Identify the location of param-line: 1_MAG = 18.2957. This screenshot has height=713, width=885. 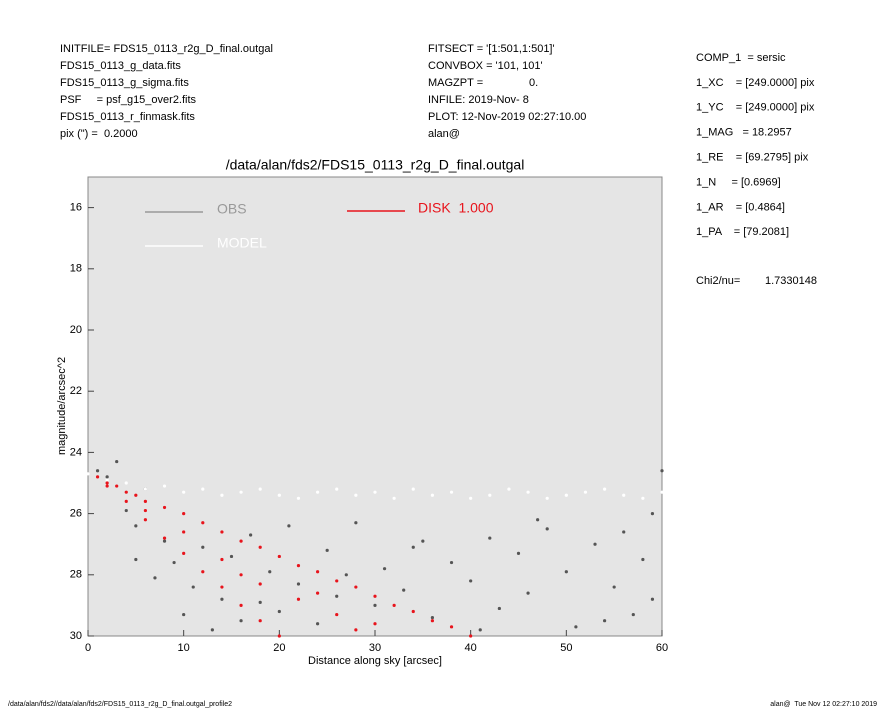
(744, 133).